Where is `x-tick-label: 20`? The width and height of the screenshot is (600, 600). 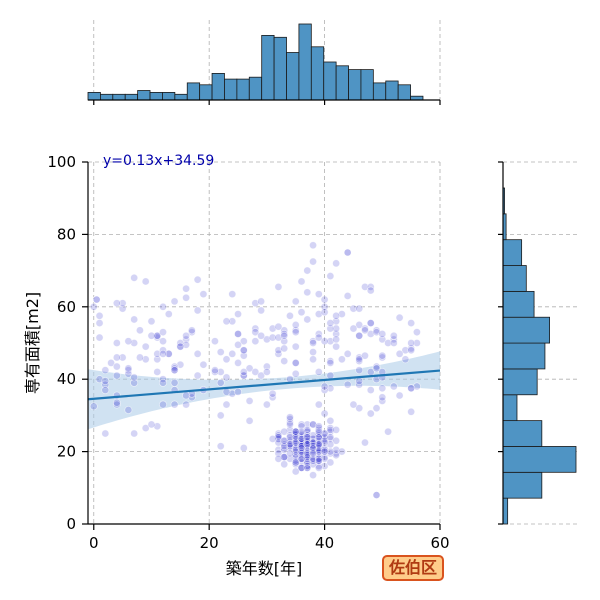
x-tick-label: 20 is located at coordinates (209, 543).